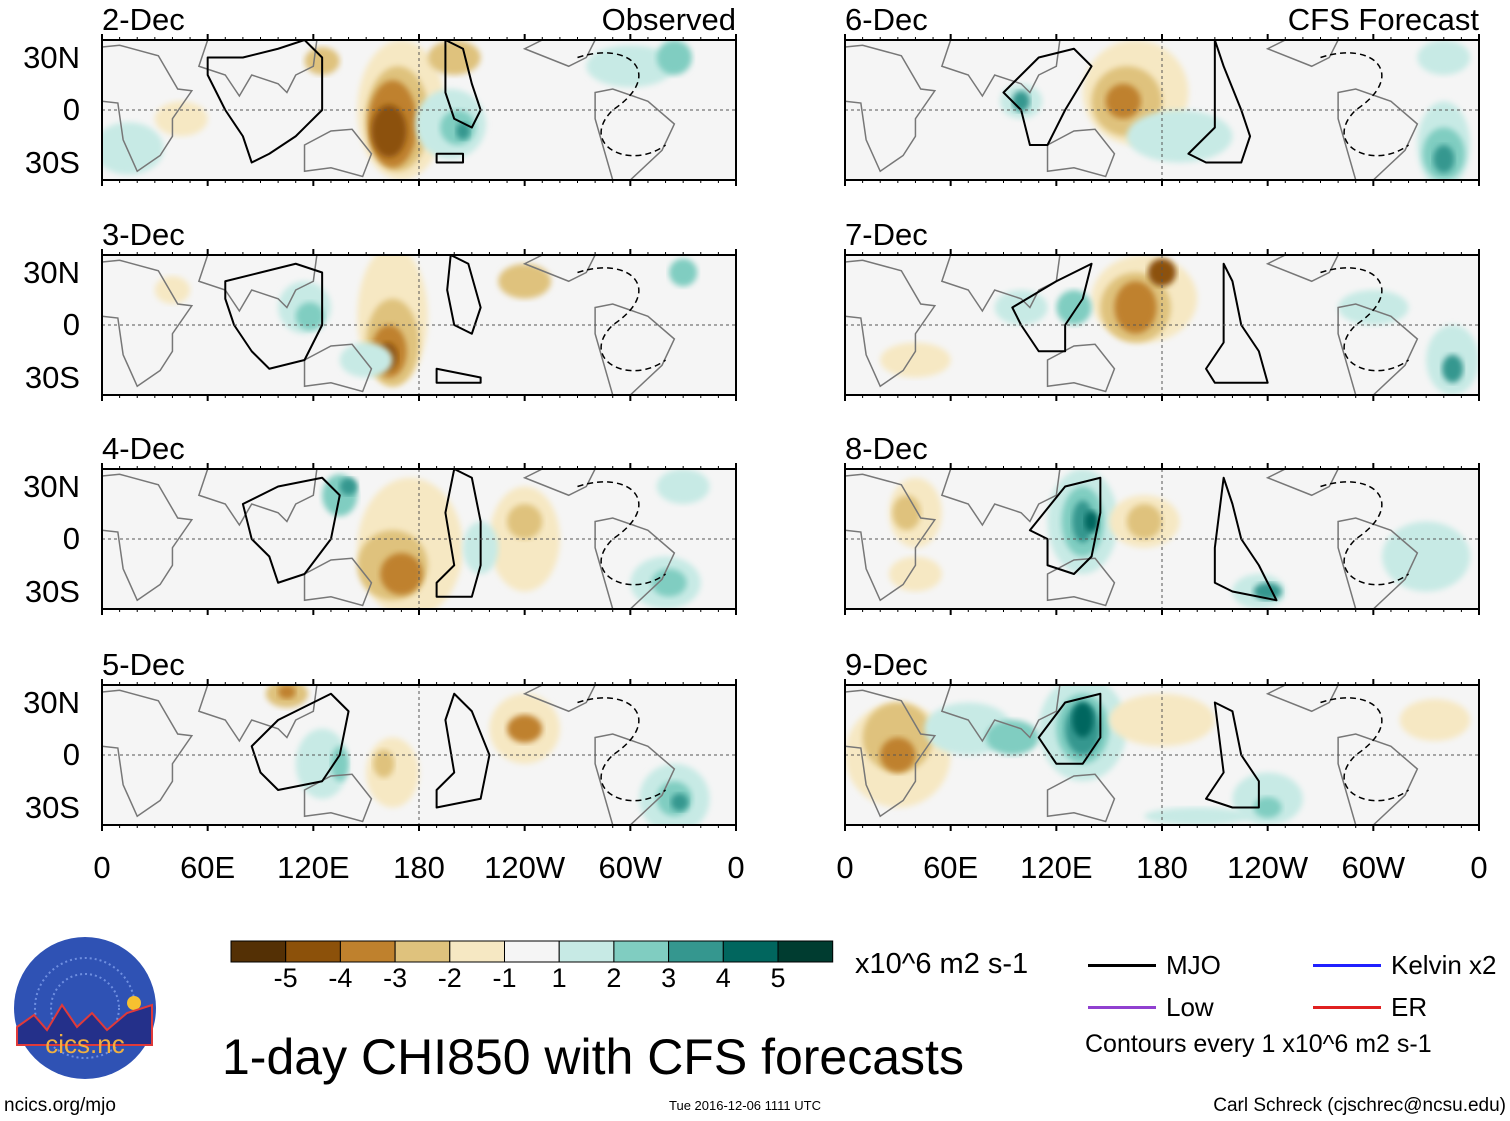  I want to click on legend-line, so click(1347, 1007).